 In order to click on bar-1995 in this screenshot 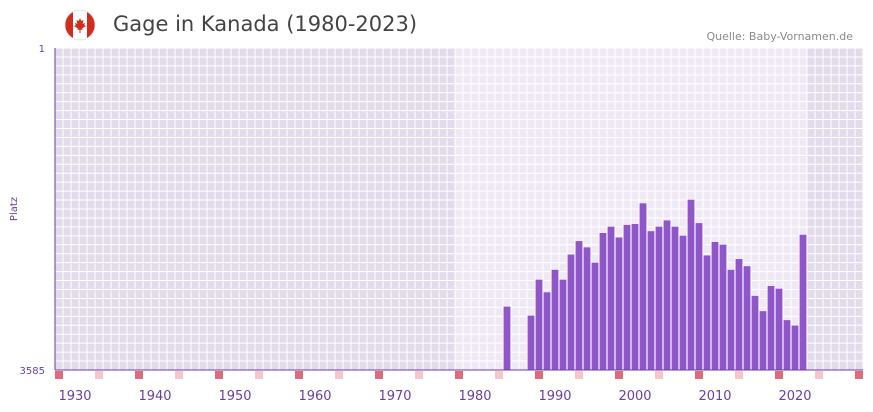, I will do `click(595, 316)`.